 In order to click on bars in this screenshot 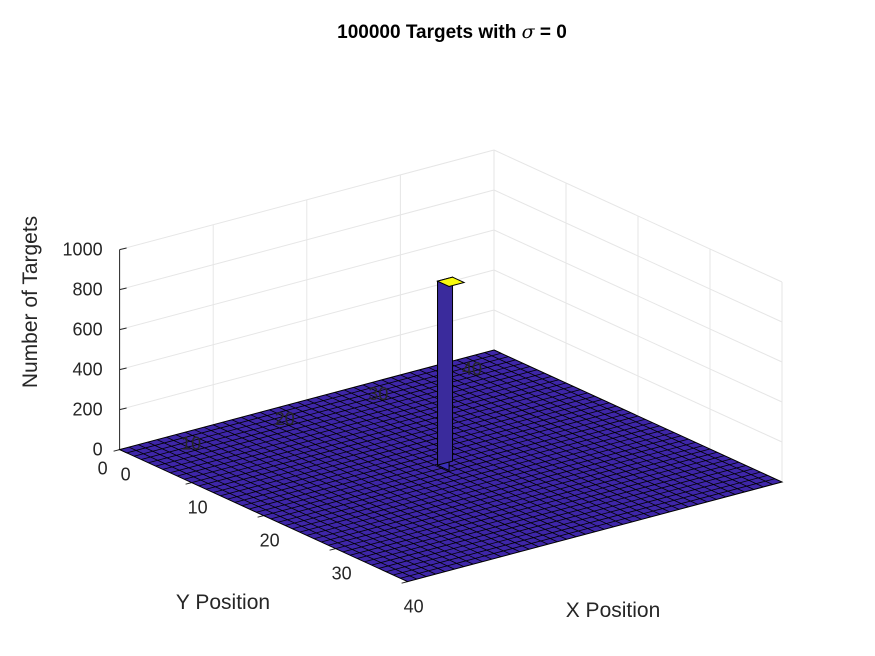, I will do `click(451, 374)`.